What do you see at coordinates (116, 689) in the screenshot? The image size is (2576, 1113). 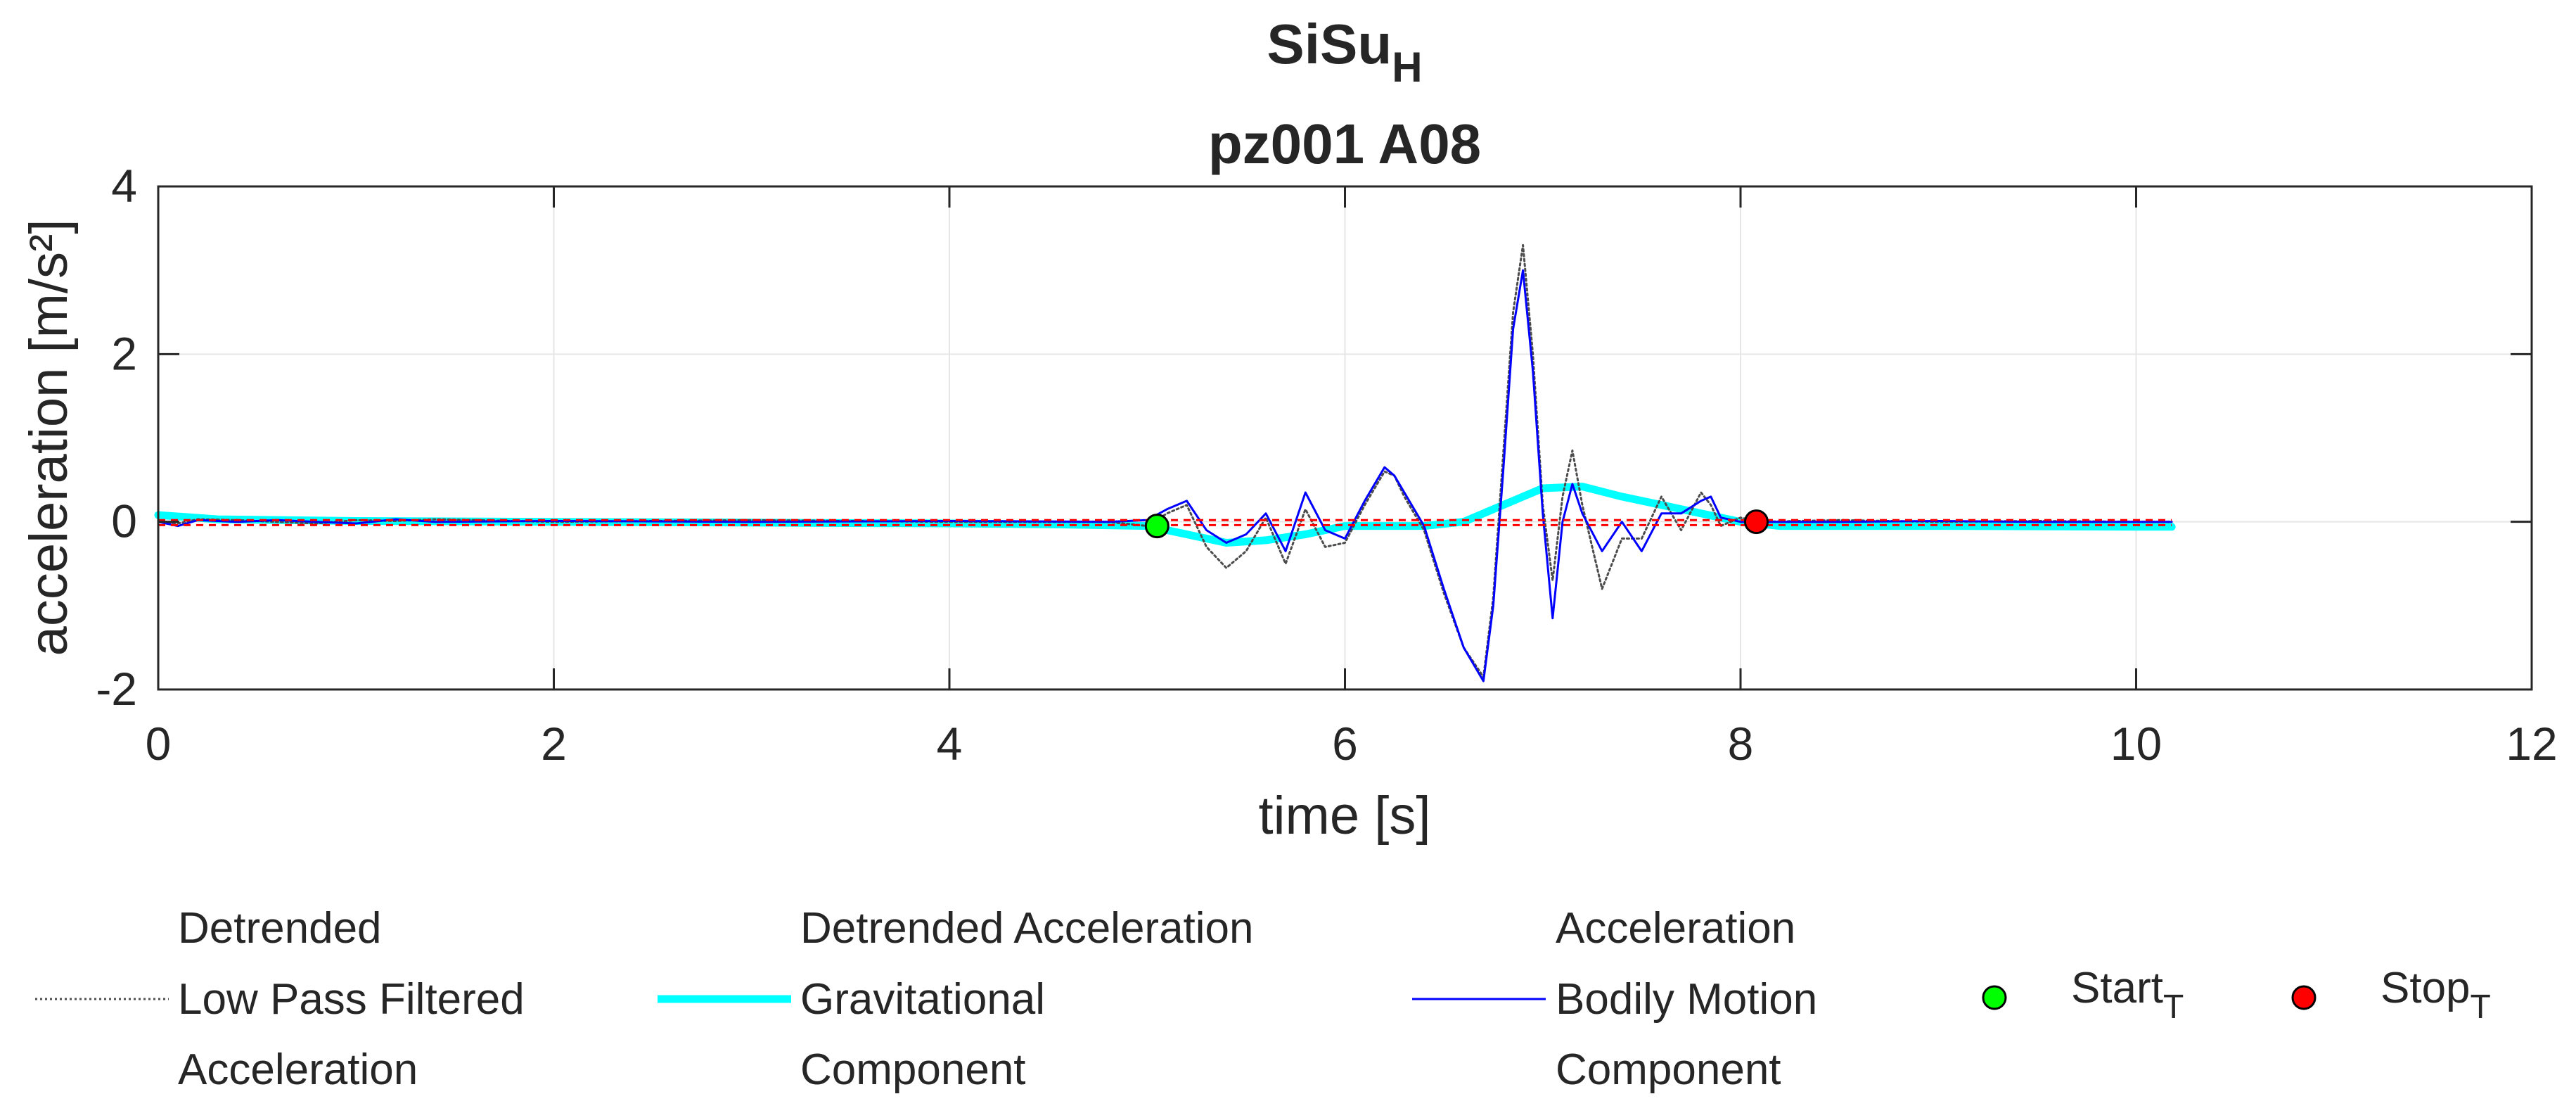 I see `y-tick-label: -2` at bounding box center [116, 689].